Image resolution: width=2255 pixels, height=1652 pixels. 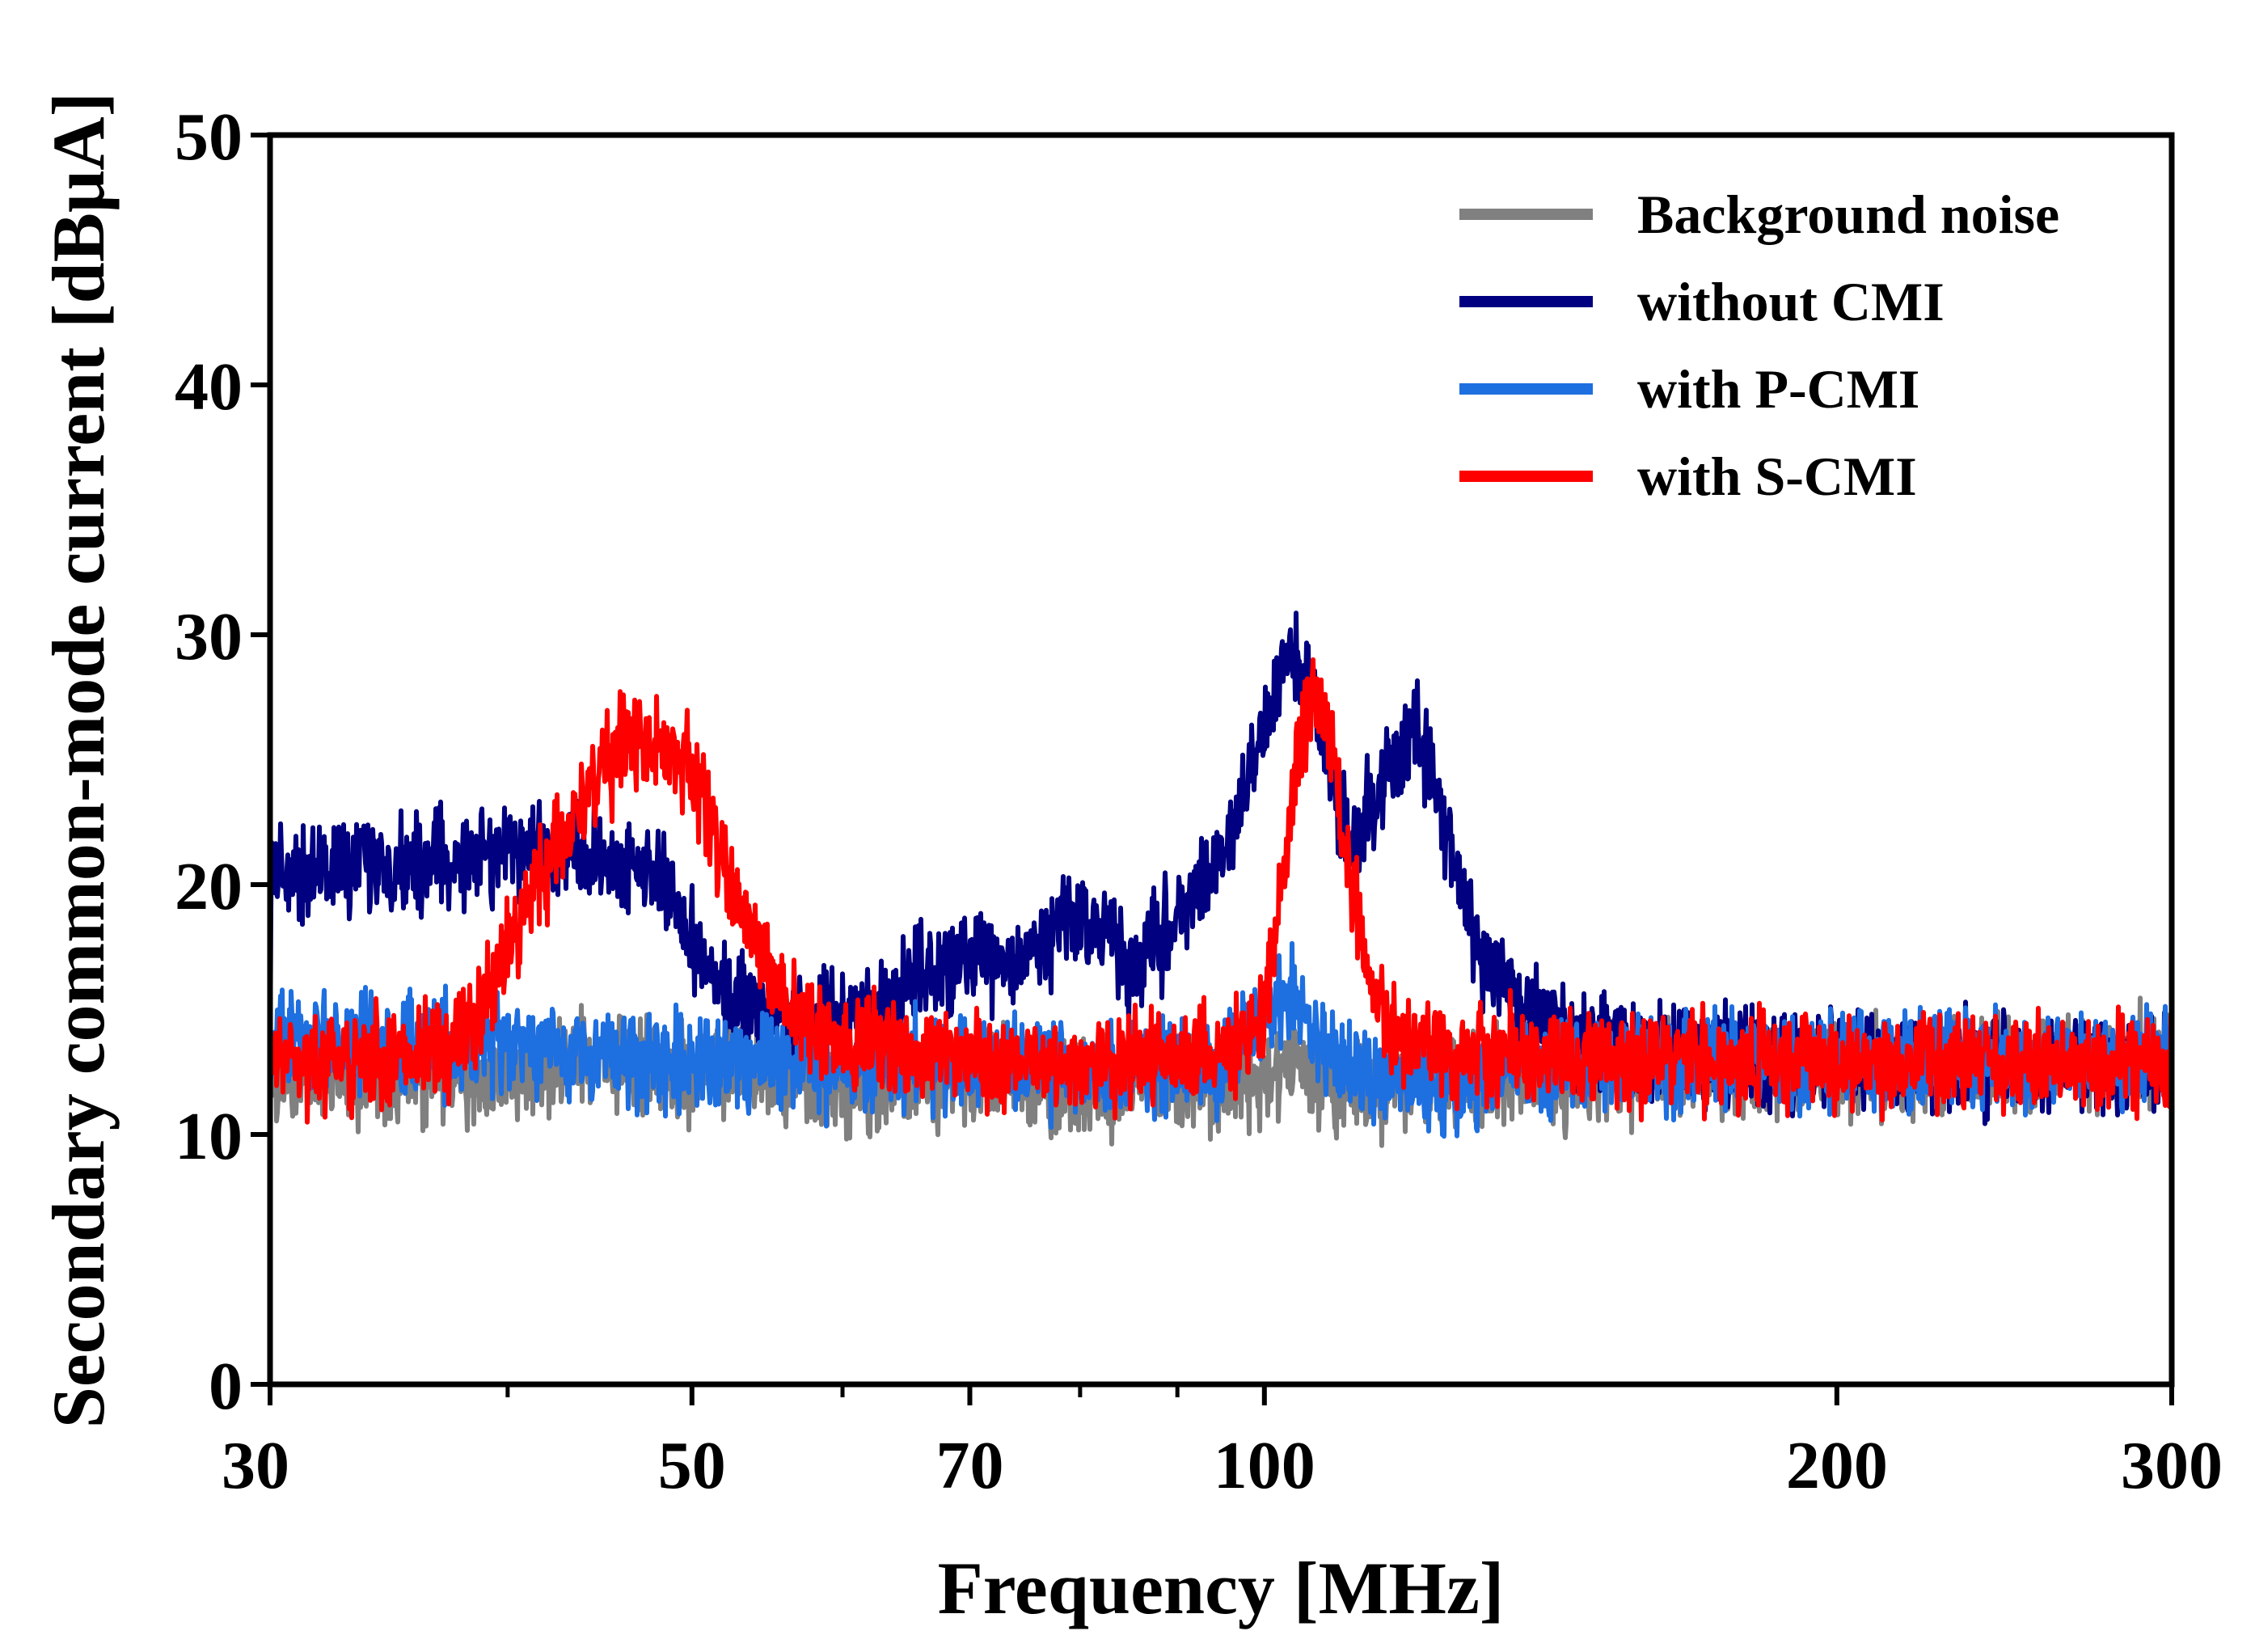 What do you see at coordinates (209, 137) in the screenshot?
I see `y-tick-label: 50` at bounding box center [209, 137].